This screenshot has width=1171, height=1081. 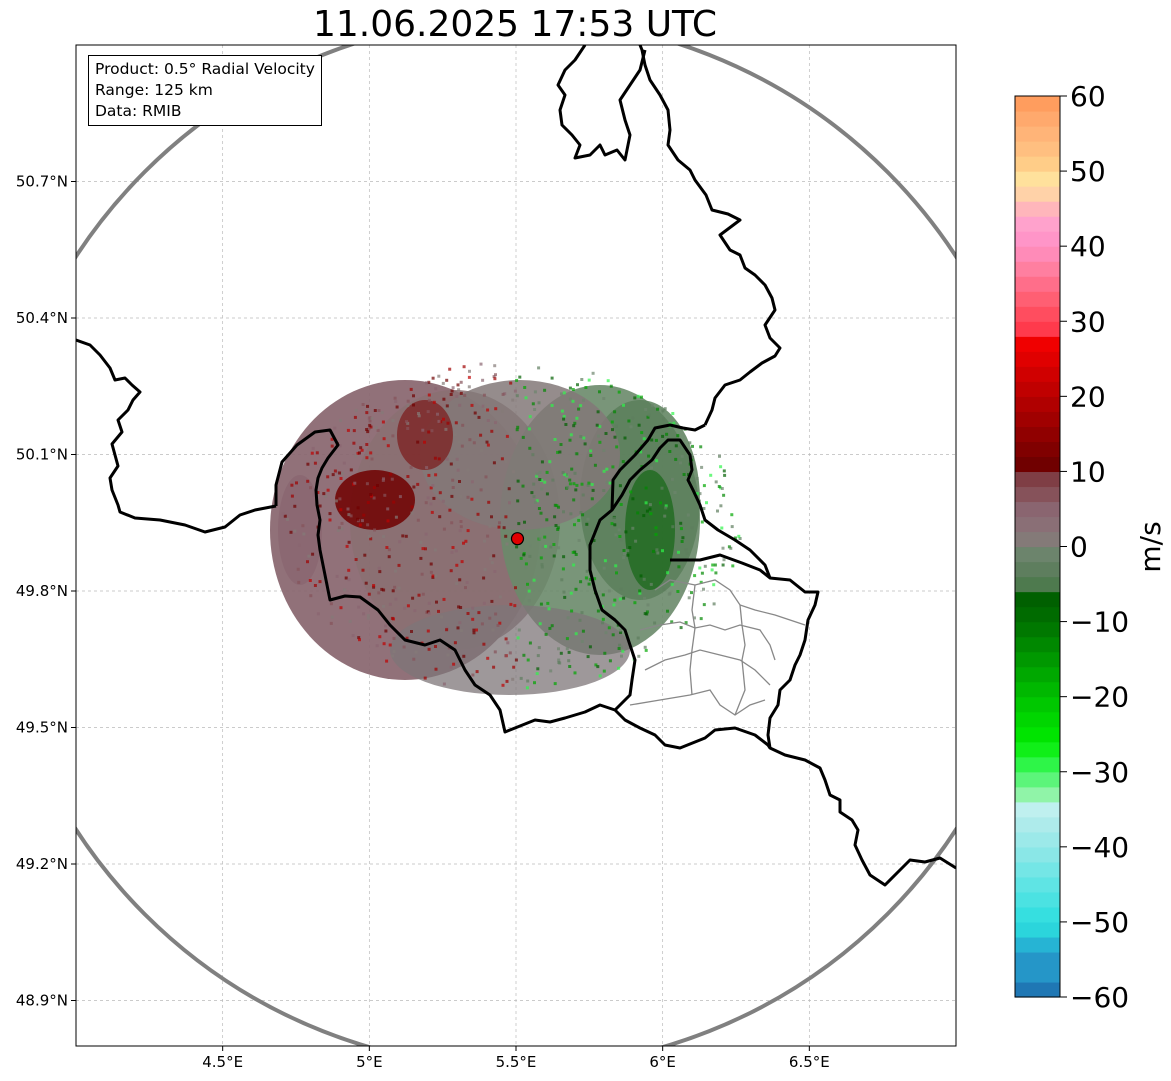 I want to click on echo-west-fringe, so click(x=300, y=530).